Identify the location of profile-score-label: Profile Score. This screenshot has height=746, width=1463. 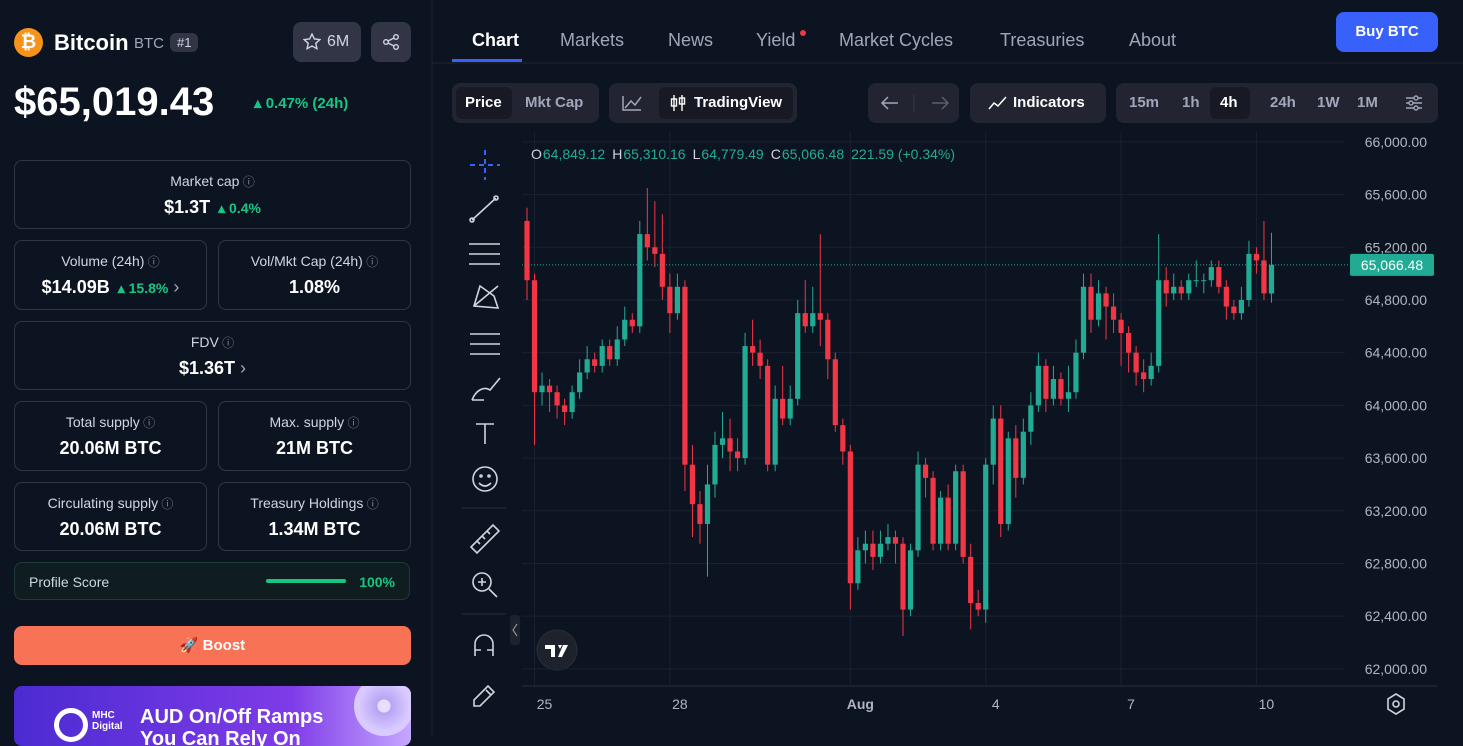
(69, 582).